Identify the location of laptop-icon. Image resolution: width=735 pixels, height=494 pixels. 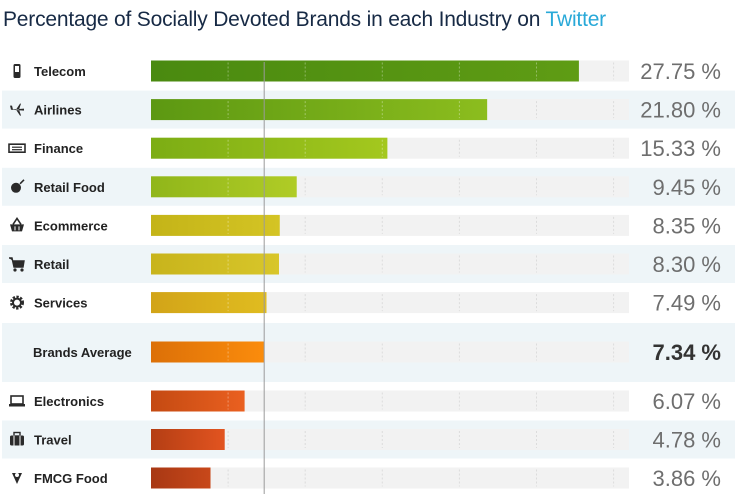
(17, 401).